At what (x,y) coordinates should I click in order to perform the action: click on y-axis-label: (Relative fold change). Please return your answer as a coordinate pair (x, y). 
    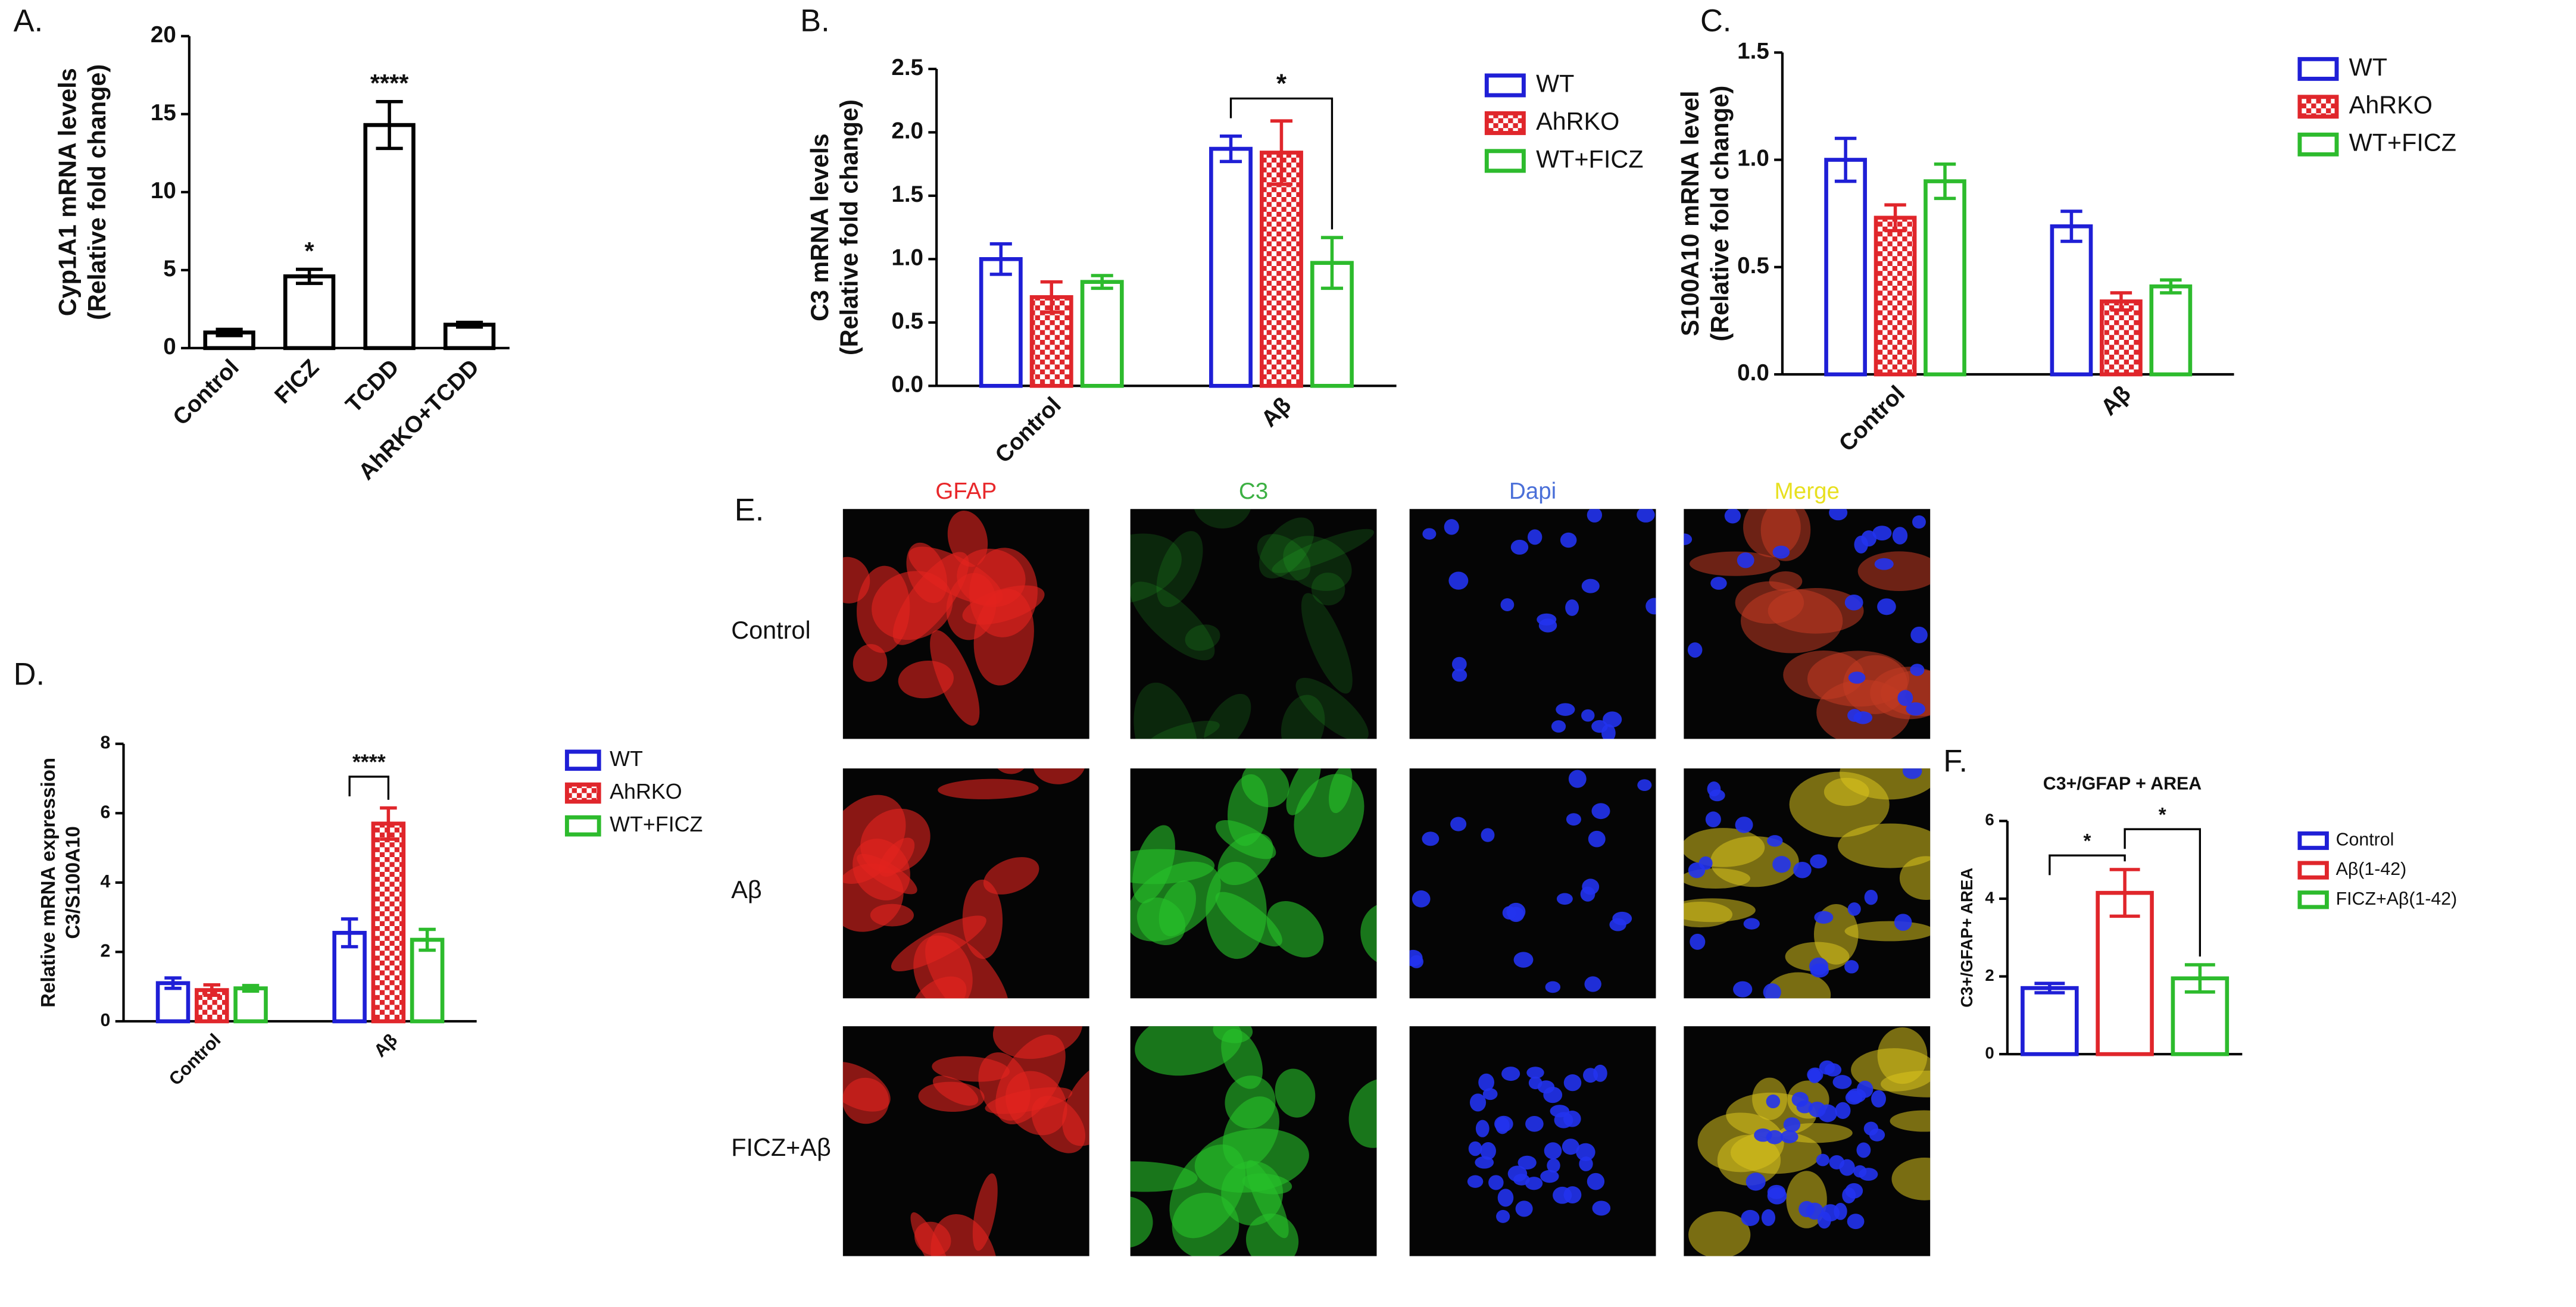
    Looking at the image, I should click on (1720, 214).